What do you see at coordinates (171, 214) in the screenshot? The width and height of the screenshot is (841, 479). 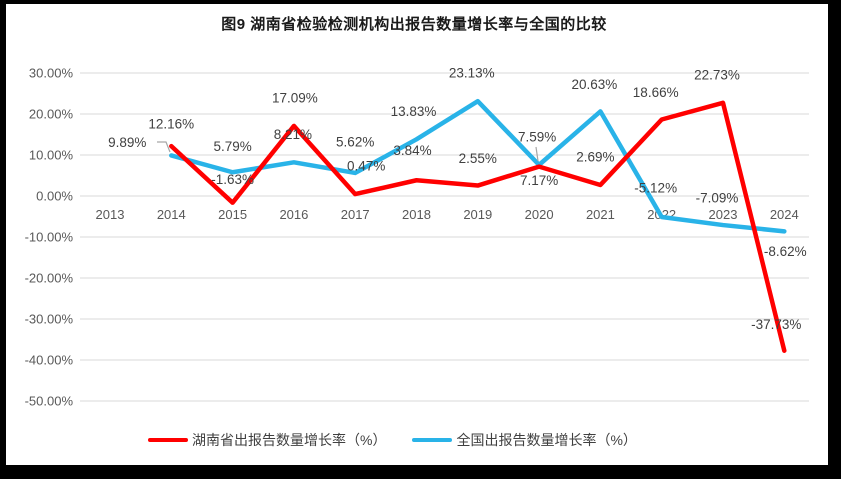 I see `x-axis-tick-label: 2014` at bounding box center [171, 214].